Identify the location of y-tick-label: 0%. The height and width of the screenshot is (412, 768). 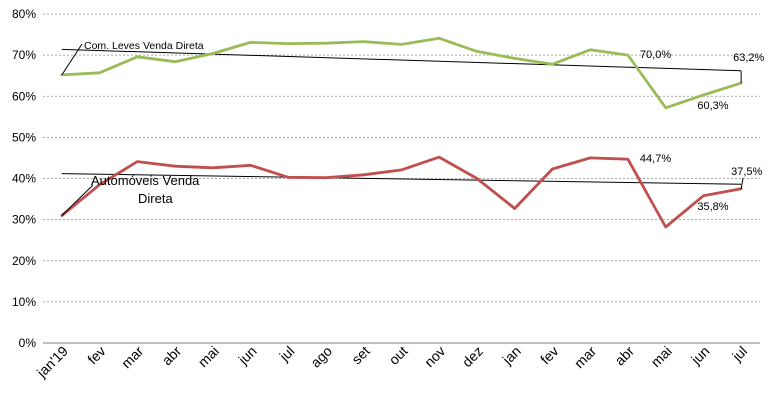
(28, 343).